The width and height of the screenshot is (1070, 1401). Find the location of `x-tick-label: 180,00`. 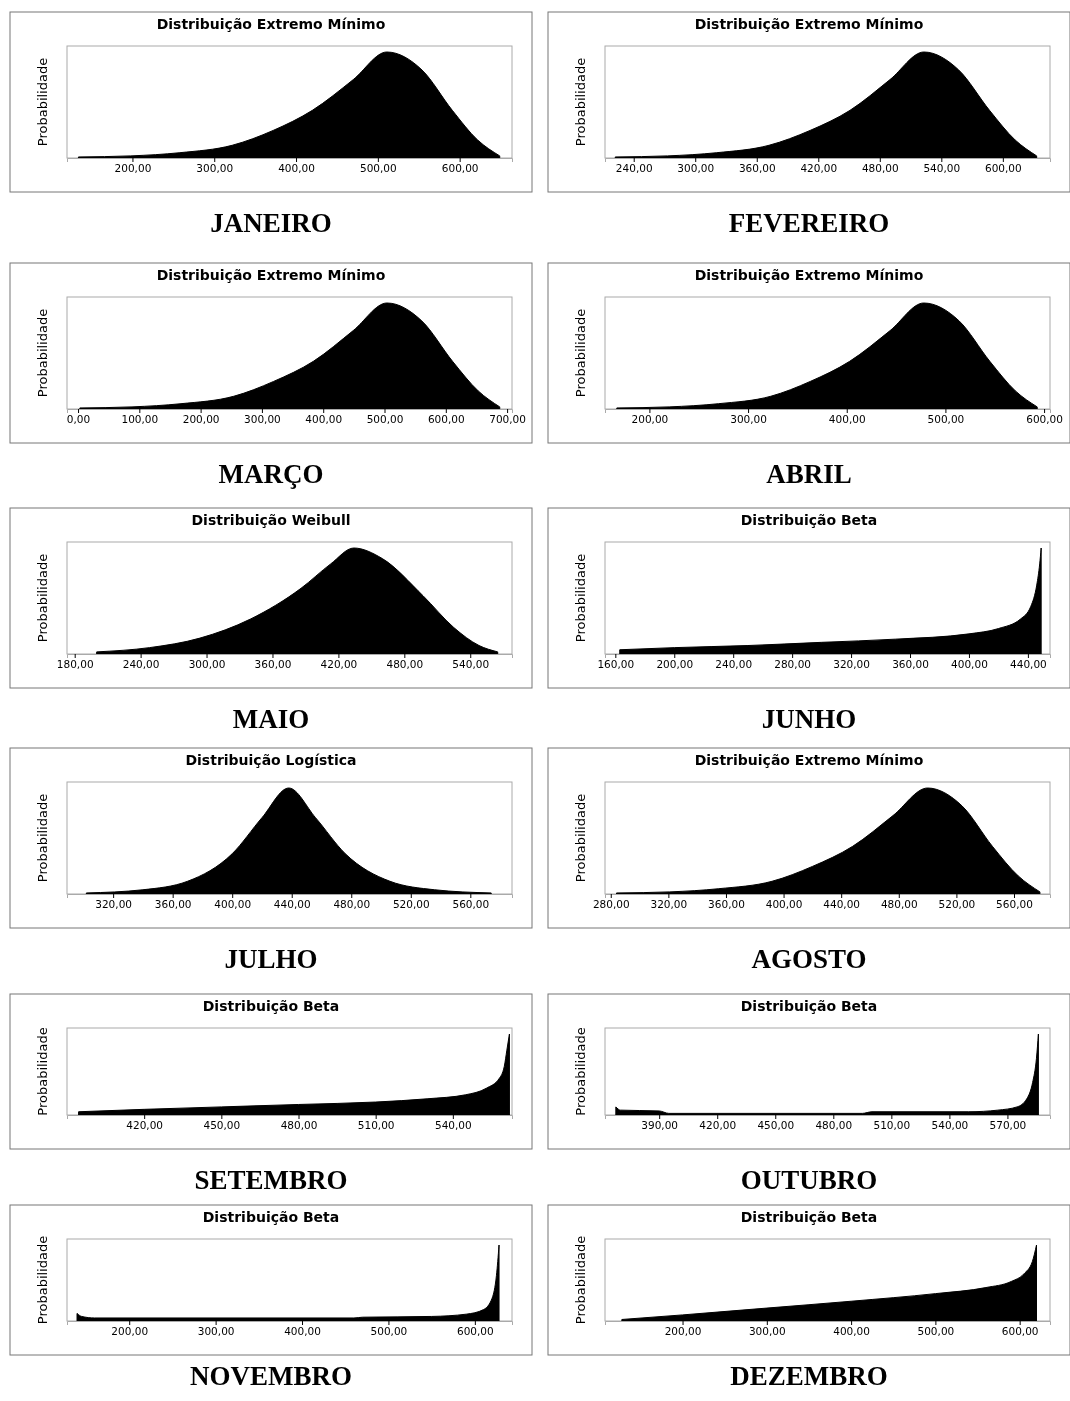

x-tick-label: 180,00 is located at coordinates (75, 664).